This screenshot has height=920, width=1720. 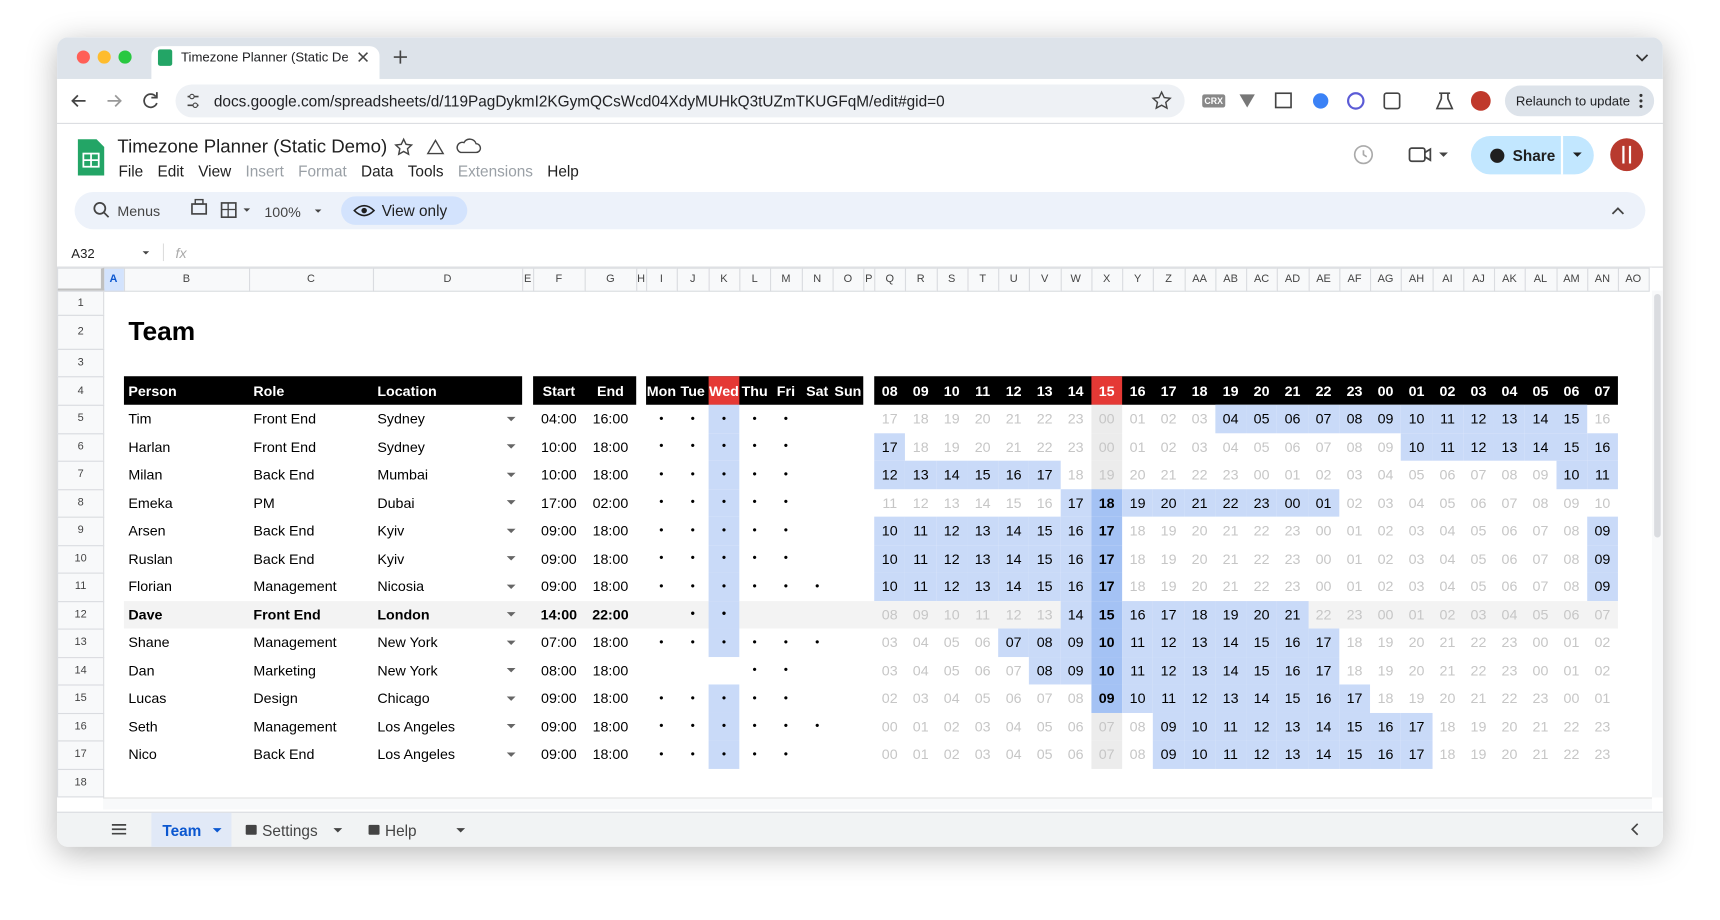 I want to click on tab-close, so click(x=824, y=32).